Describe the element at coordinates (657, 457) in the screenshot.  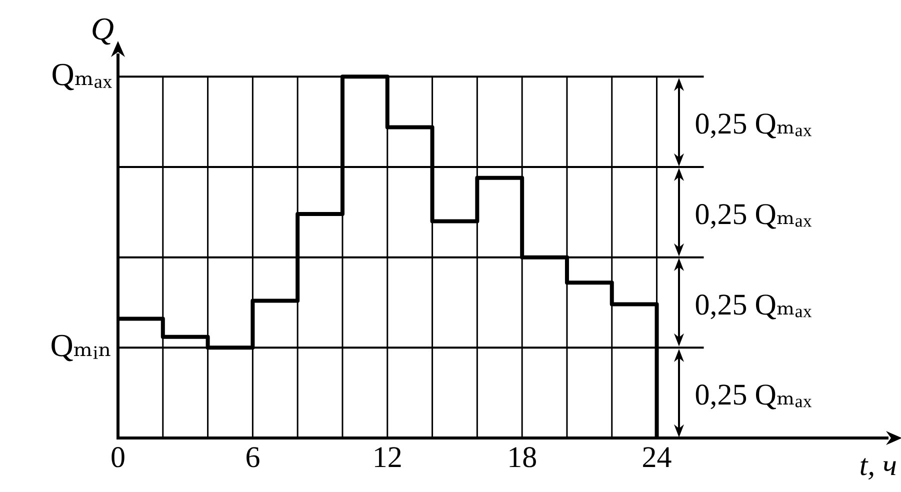
I see `x-tick-label: 24` at that location.